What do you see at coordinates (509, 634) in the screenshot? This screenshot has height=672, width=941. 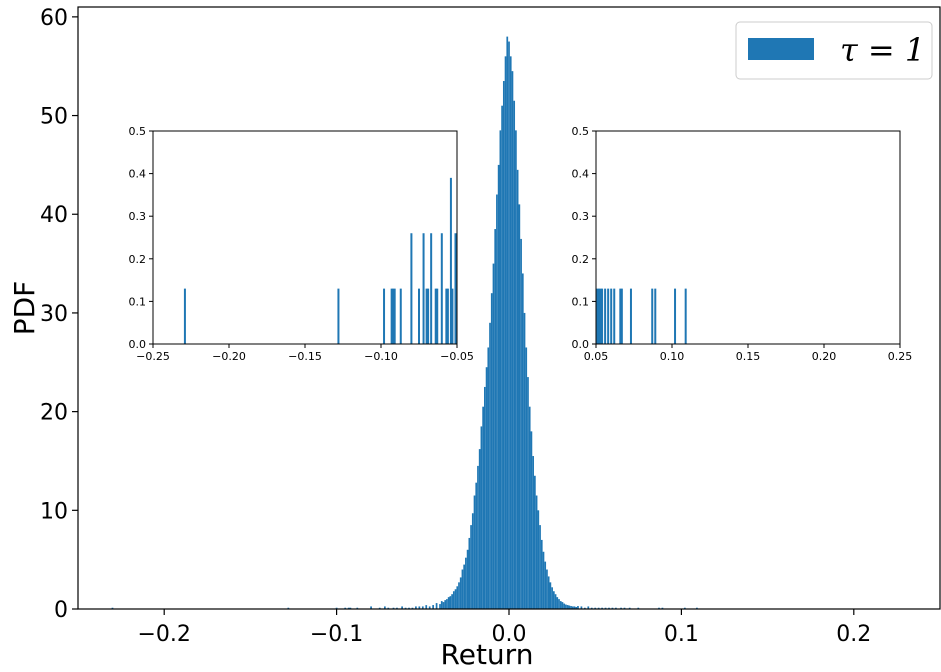 I see `x-tick-label: 0.0` at bounding box center [509, 634].